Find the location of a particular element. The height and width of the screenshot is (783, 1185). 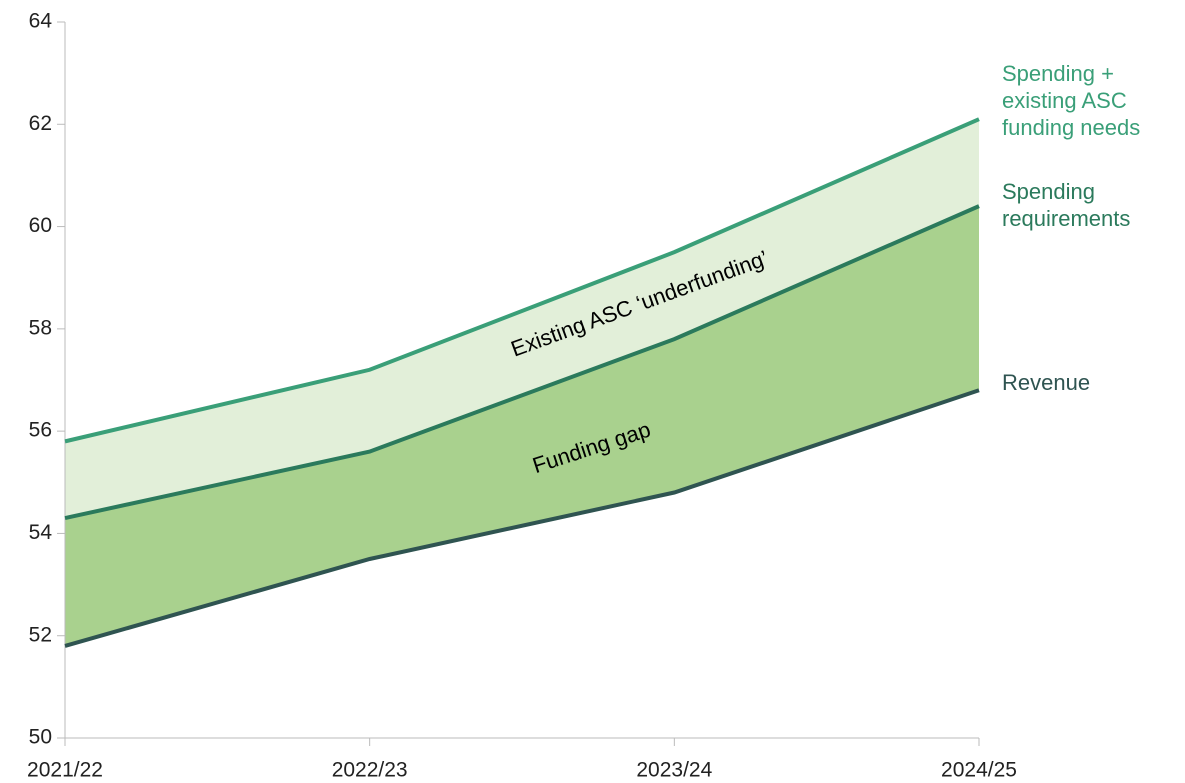

y-tick-label: 52 is located at coordinates (40, 634).